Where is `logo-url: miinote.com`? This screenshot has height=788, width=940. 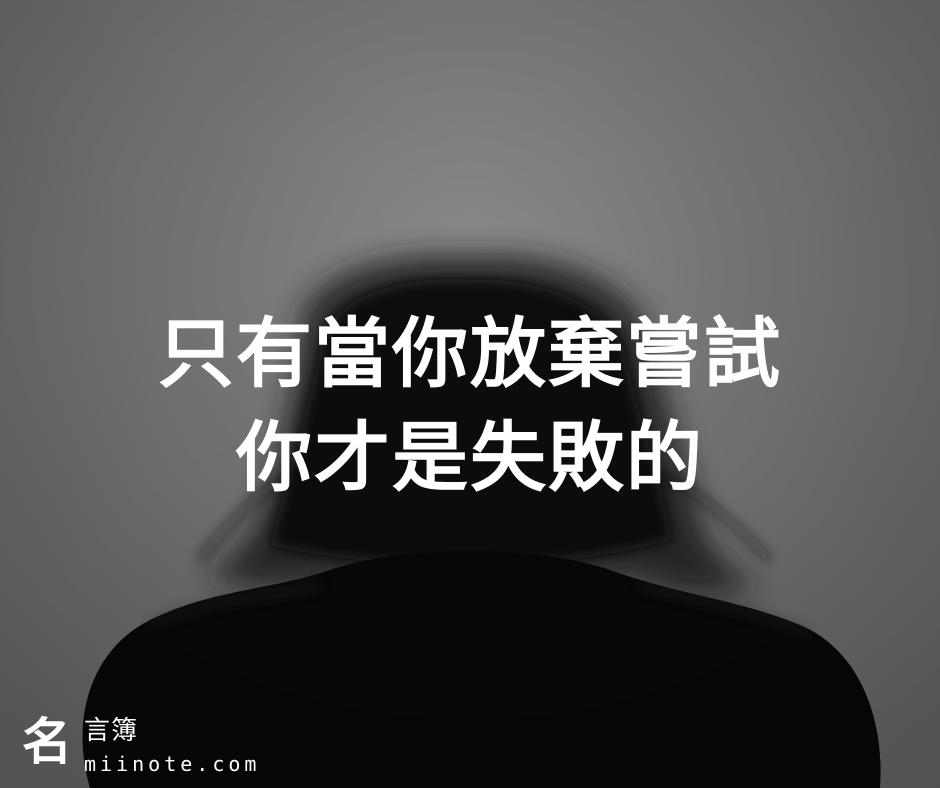 logo-url: miinote.com is located at coordinates (172, 764).